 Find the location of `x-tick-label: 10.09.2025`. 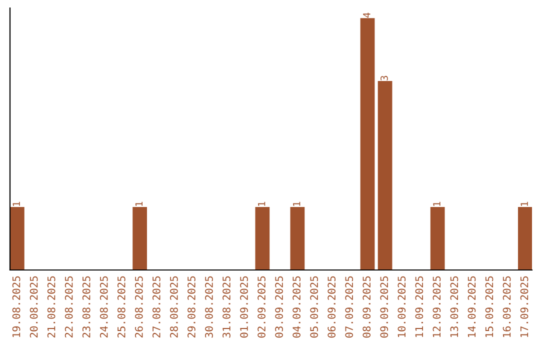

x-tick-label: 10.09.2025 is located at coordinates (402, 307).